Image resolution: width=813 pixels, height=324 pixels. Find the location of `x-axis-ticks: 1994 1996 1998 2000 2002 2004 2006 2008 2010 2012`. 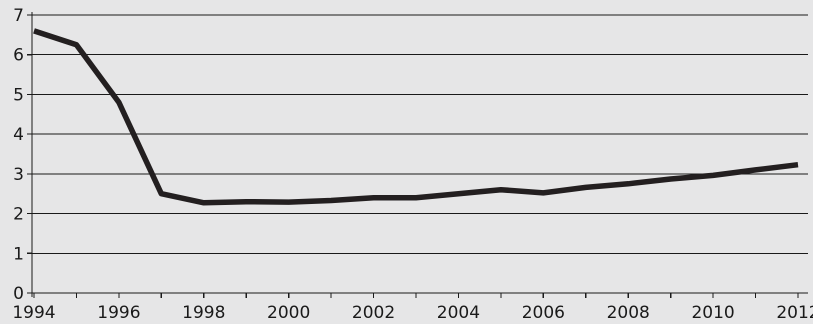

x-axis-ticks: 1994 1996 1998 2000 2002 2004 2006 2008 2010 2012 is located at coordinates (412, 308).